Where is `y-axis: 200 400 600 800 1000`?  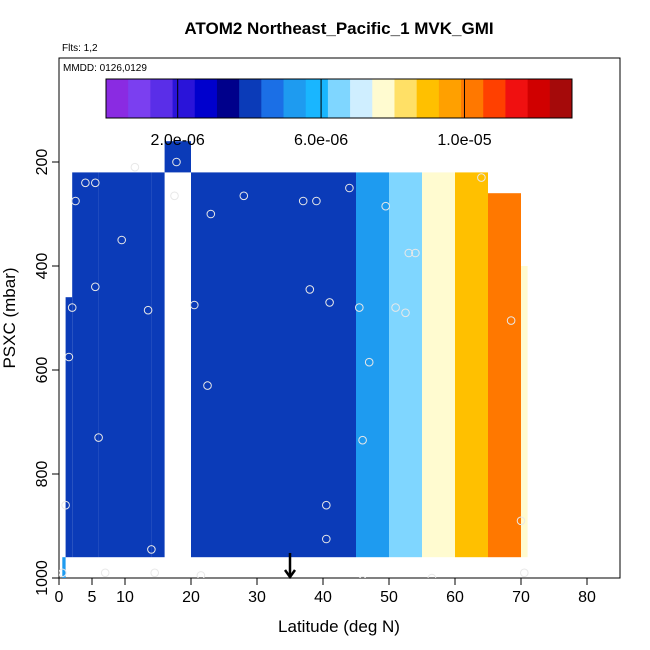 y-axis: 200 400 600 800 1000 is located at coordinates (46, 372).